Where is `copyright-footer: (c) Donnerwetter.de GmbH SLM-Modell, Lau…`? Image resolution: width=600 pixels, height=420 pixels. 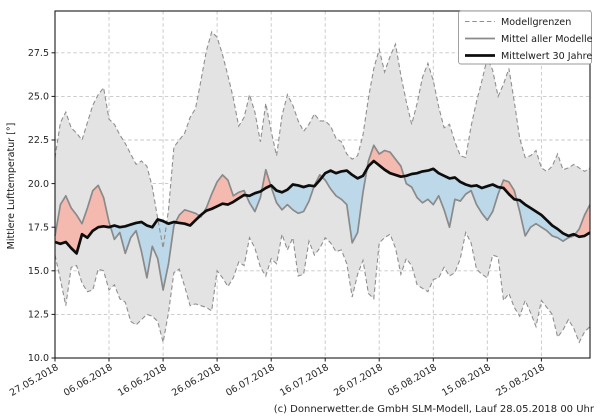
copyright-footer: (c) Donnerwetter.de GmbH SLM-Modell, Lau… is located at coordinates (434, 409).